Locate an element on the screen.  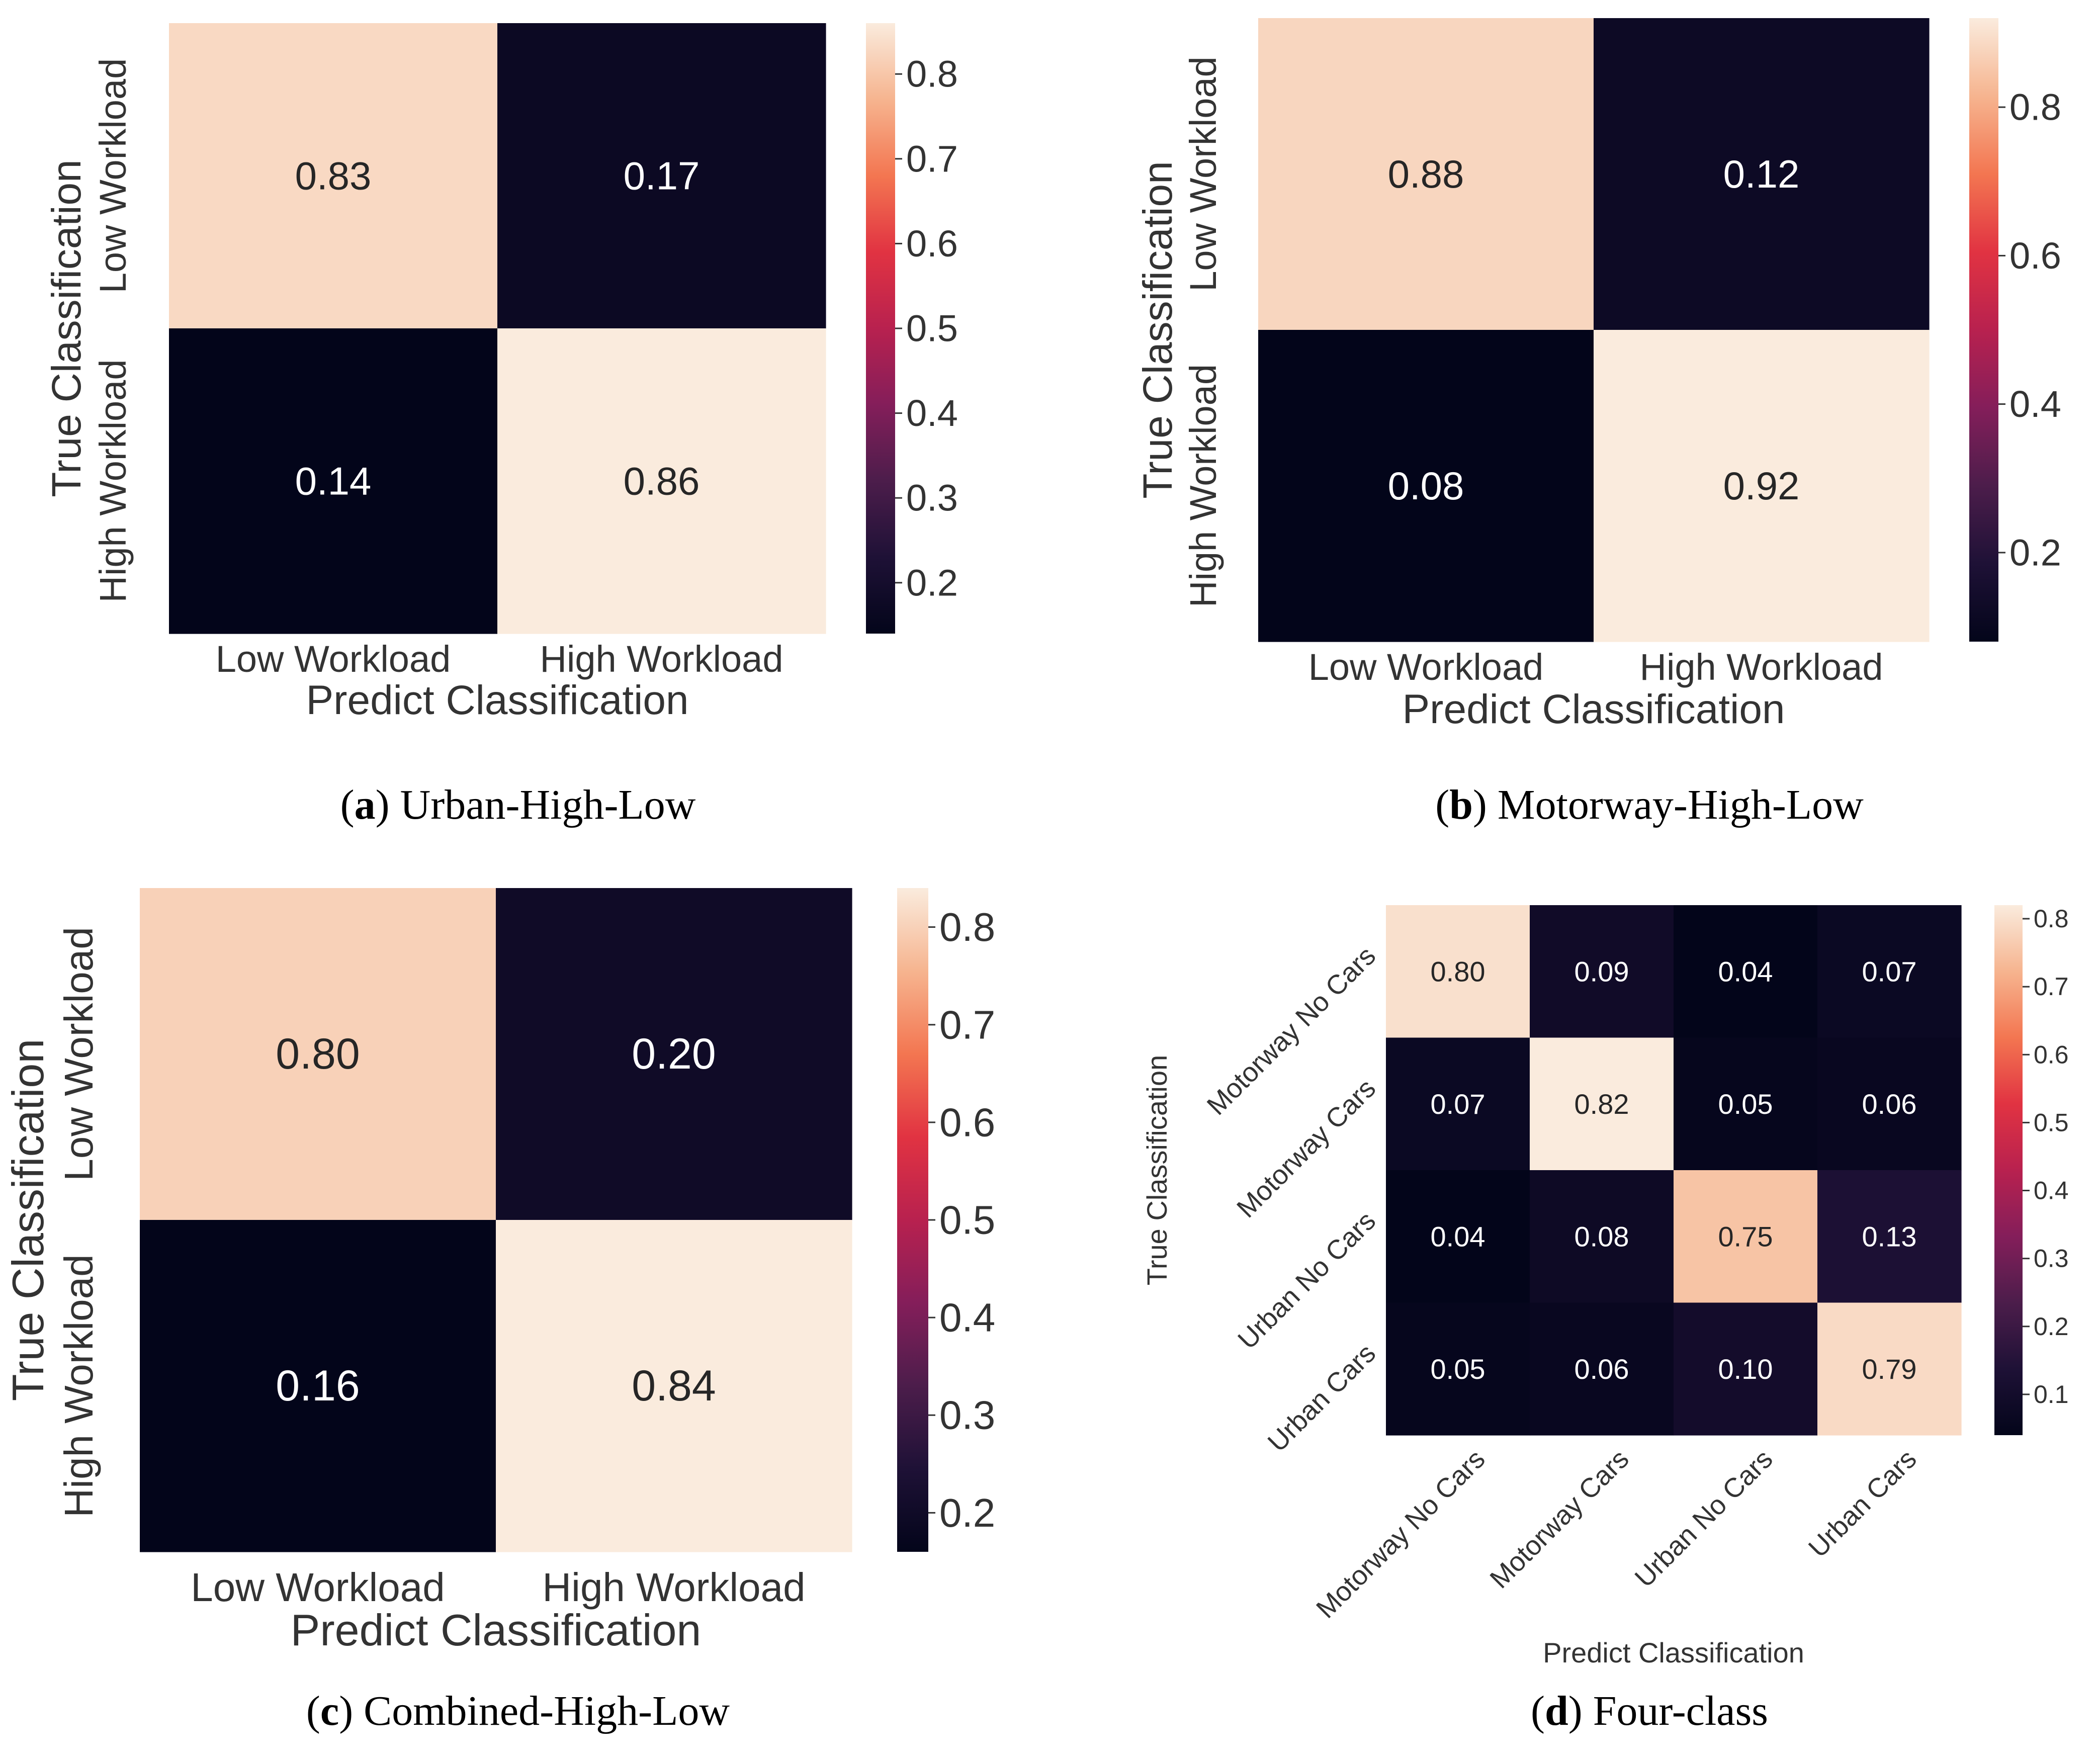
x-tick-label: Urban No Cars is located at coordinates (1704, 1518).